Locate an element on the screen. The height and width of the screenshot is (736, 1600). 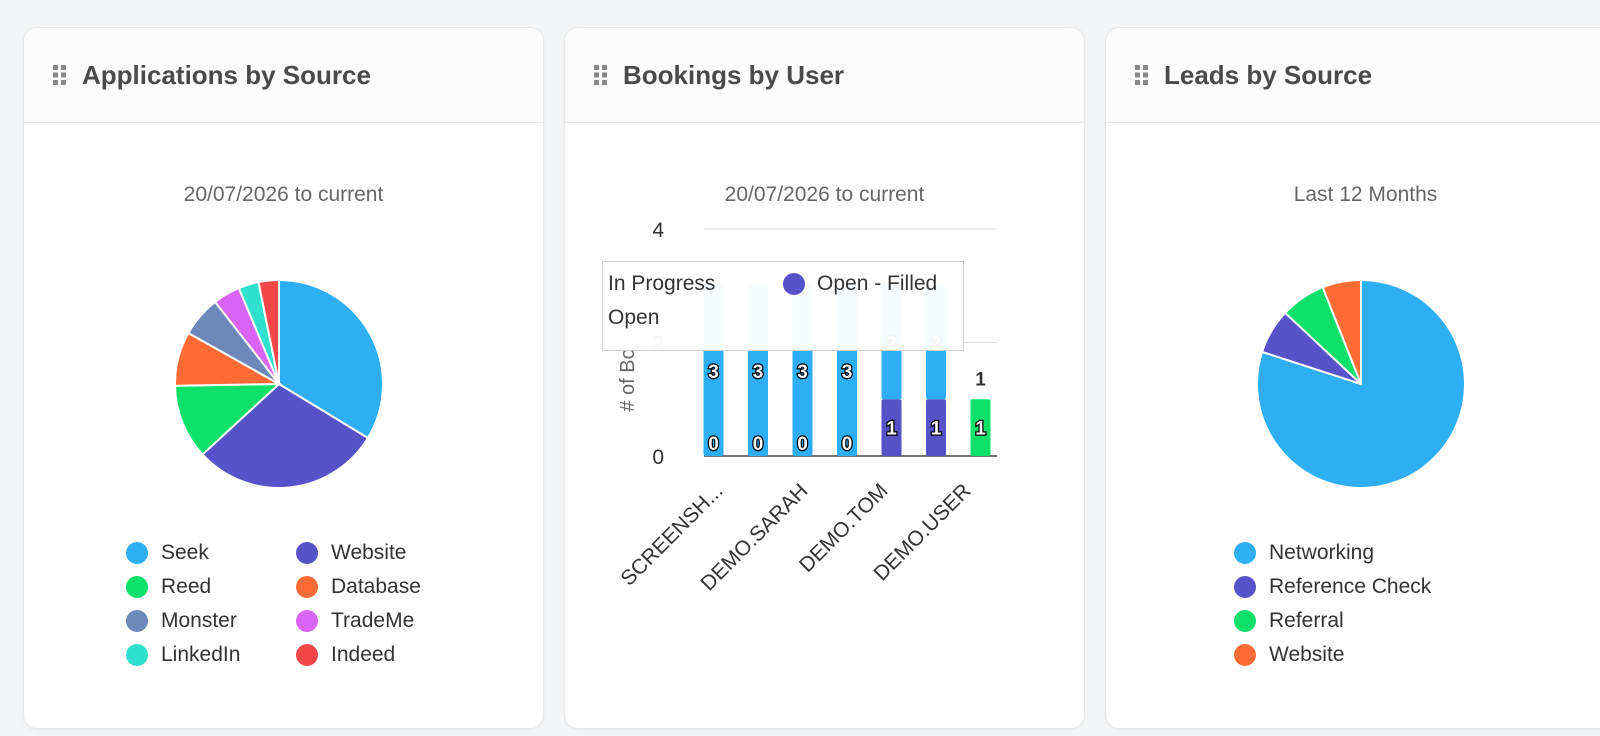
legend-item-referral: Referral is located at coordinates (1289, 621).